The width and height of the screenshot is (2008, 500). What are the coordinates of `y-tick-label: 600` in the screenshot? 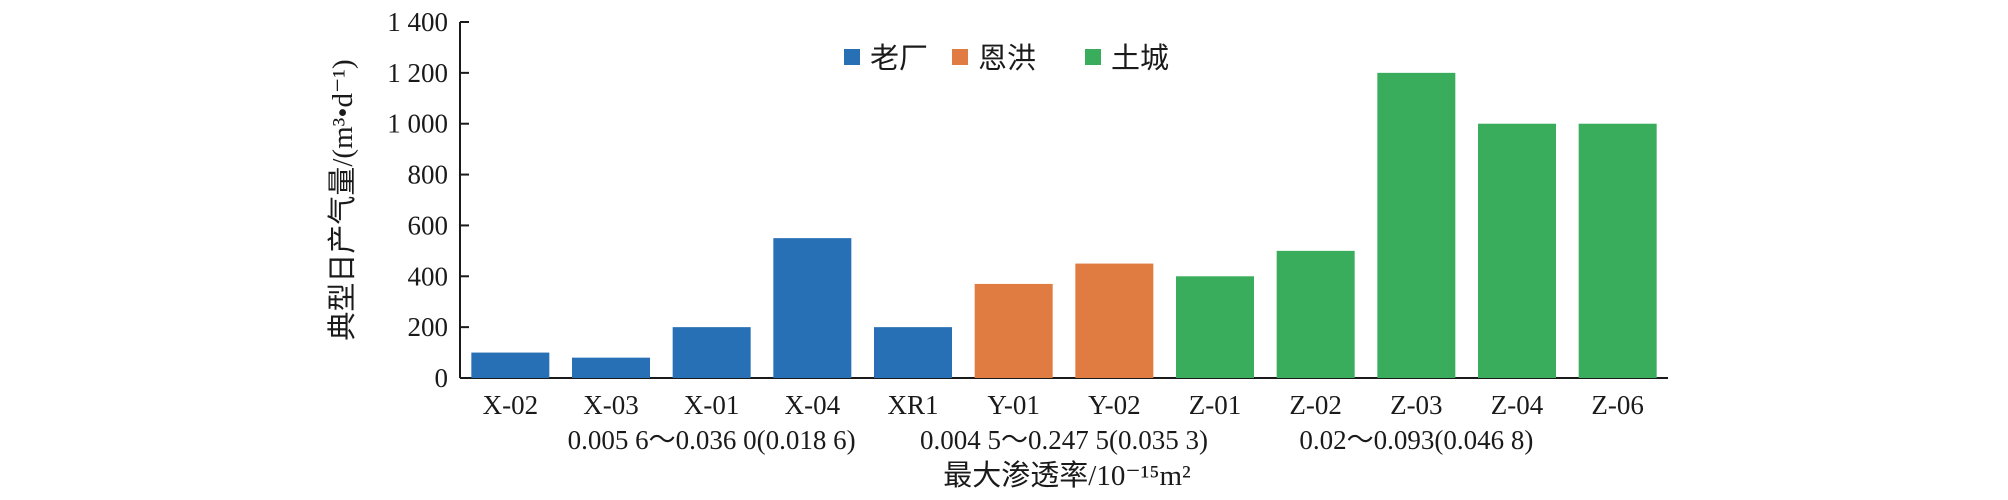 It's located at (428, 225).